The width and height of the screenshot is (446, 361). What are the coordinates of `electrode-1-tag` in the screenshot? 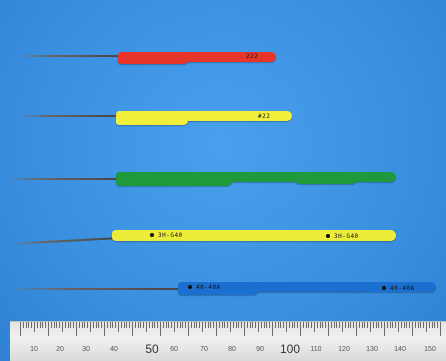 It's located at (197, 57).